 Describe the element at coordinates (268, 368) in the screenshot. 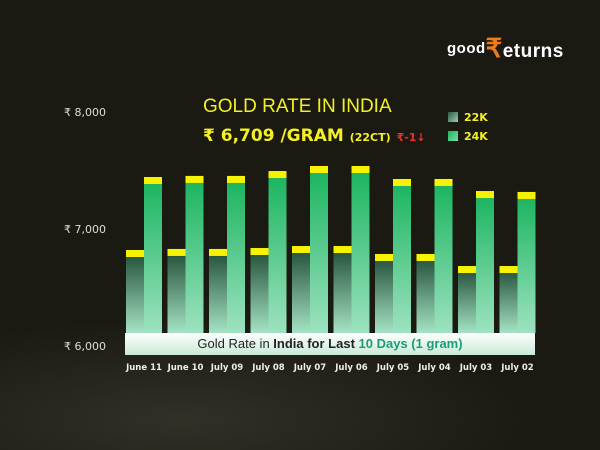

I see `x-tick-label: July 08` at that location.